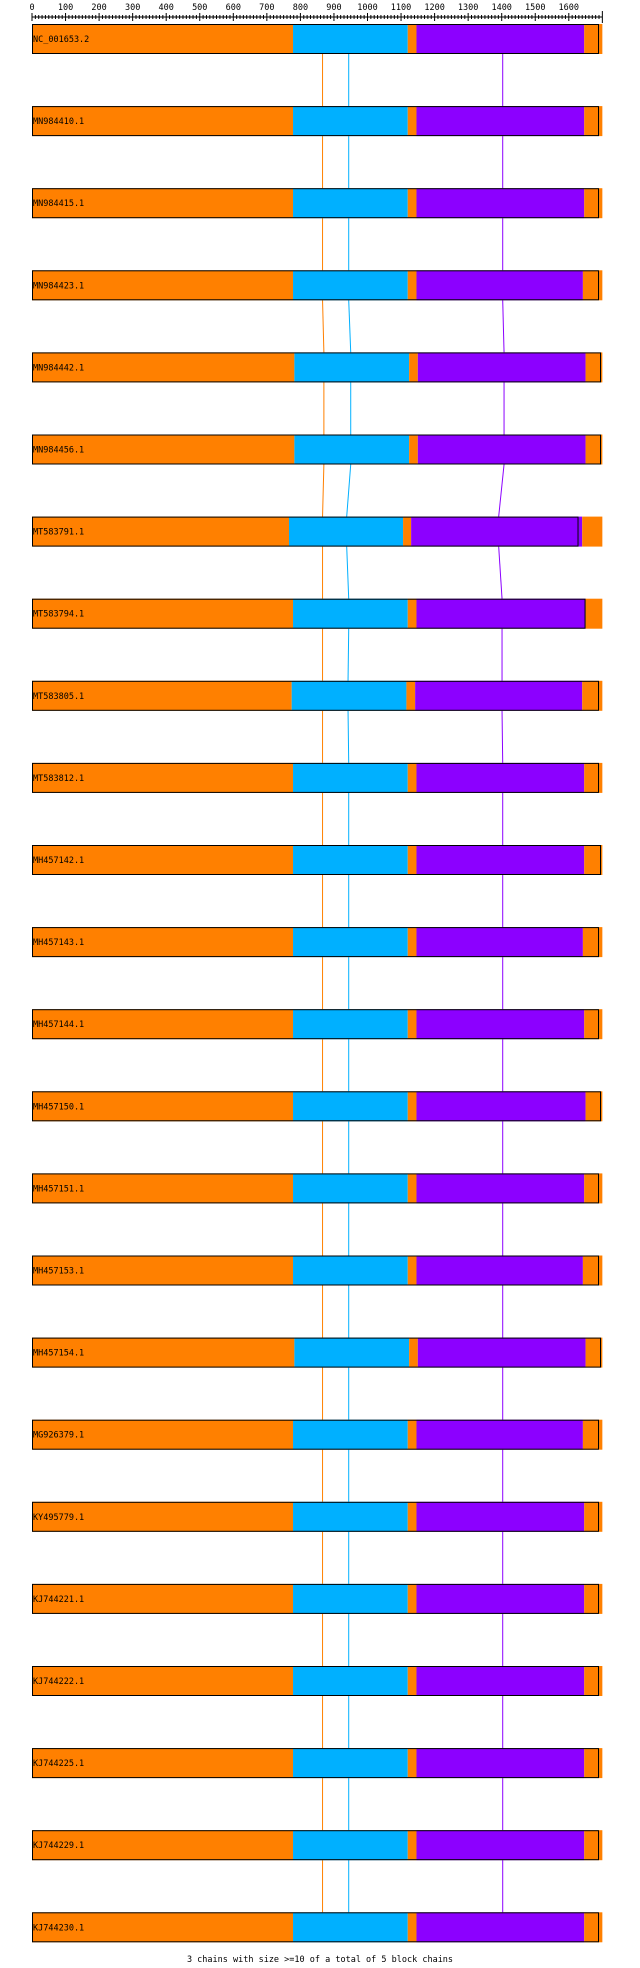 This screenshot has width=640, height=1968. I want to click on sequence-row: MH457150.1, so click(317, 1106).